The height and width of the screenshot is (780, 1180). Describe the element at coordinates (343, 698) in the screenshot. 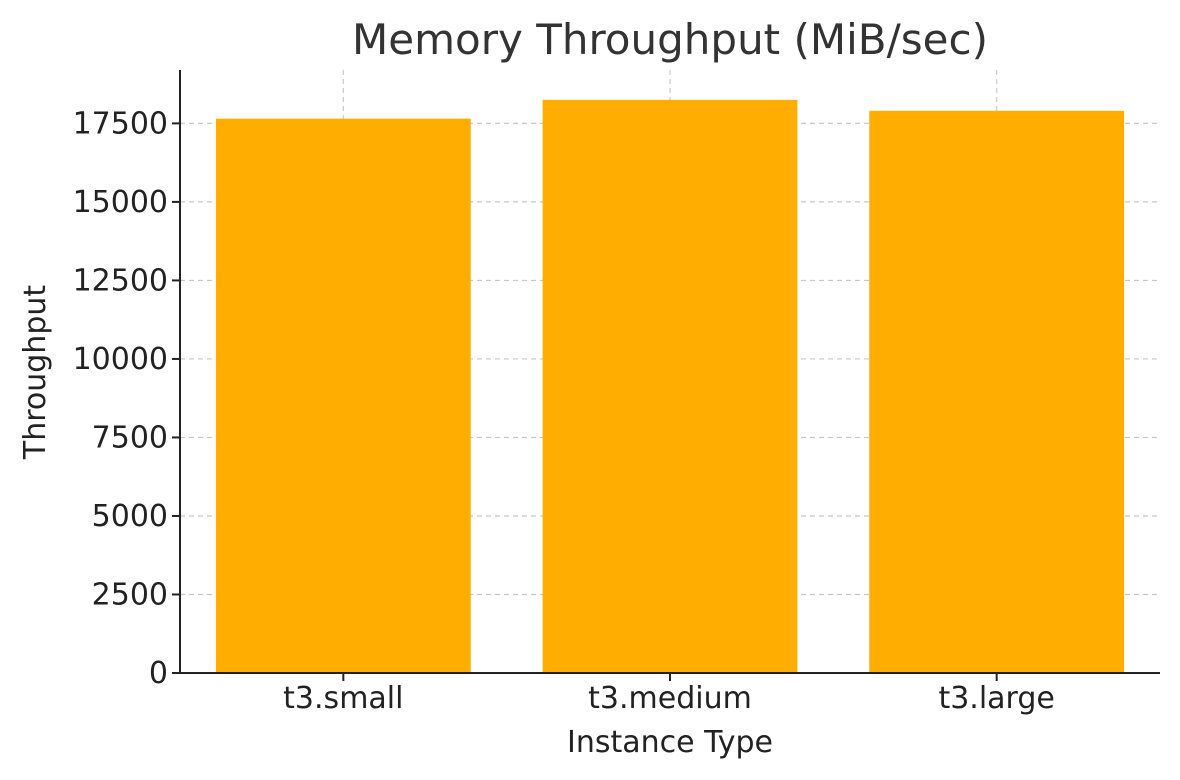

I see `x-tick-label: t3.small` at that location.